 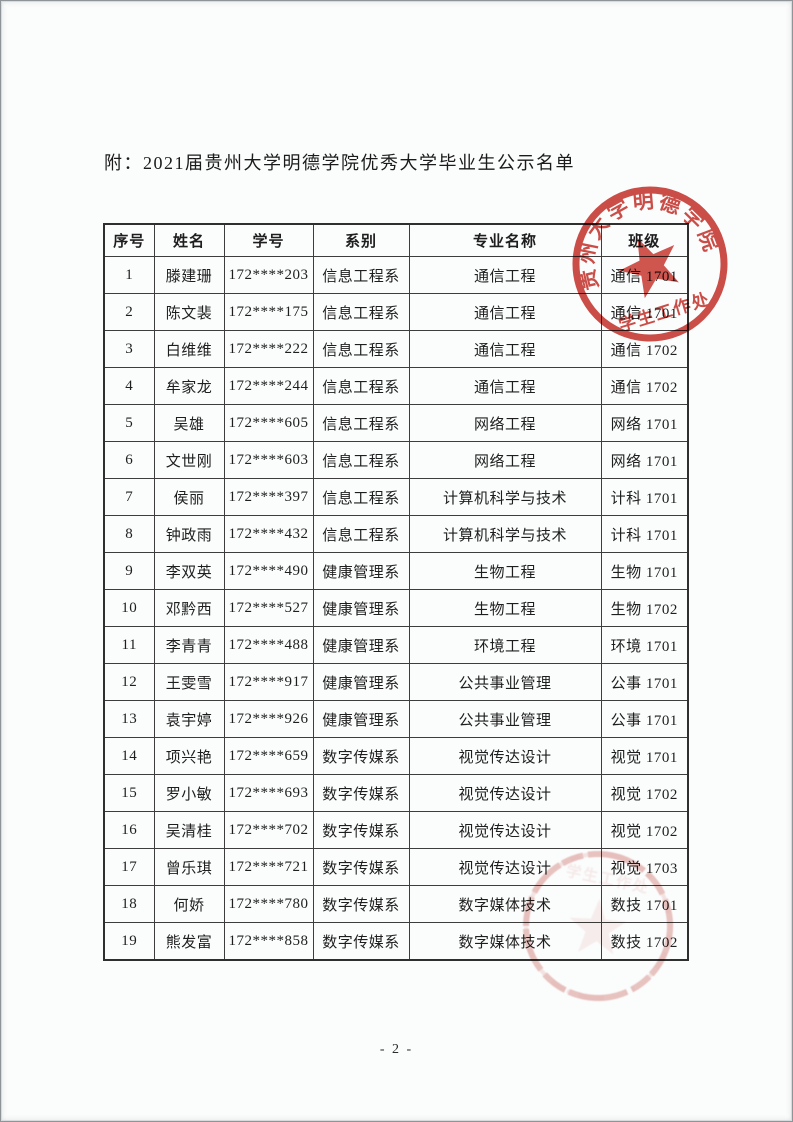 I want to click on header-cell-major: 专业名称, so click(x=505, y=240).